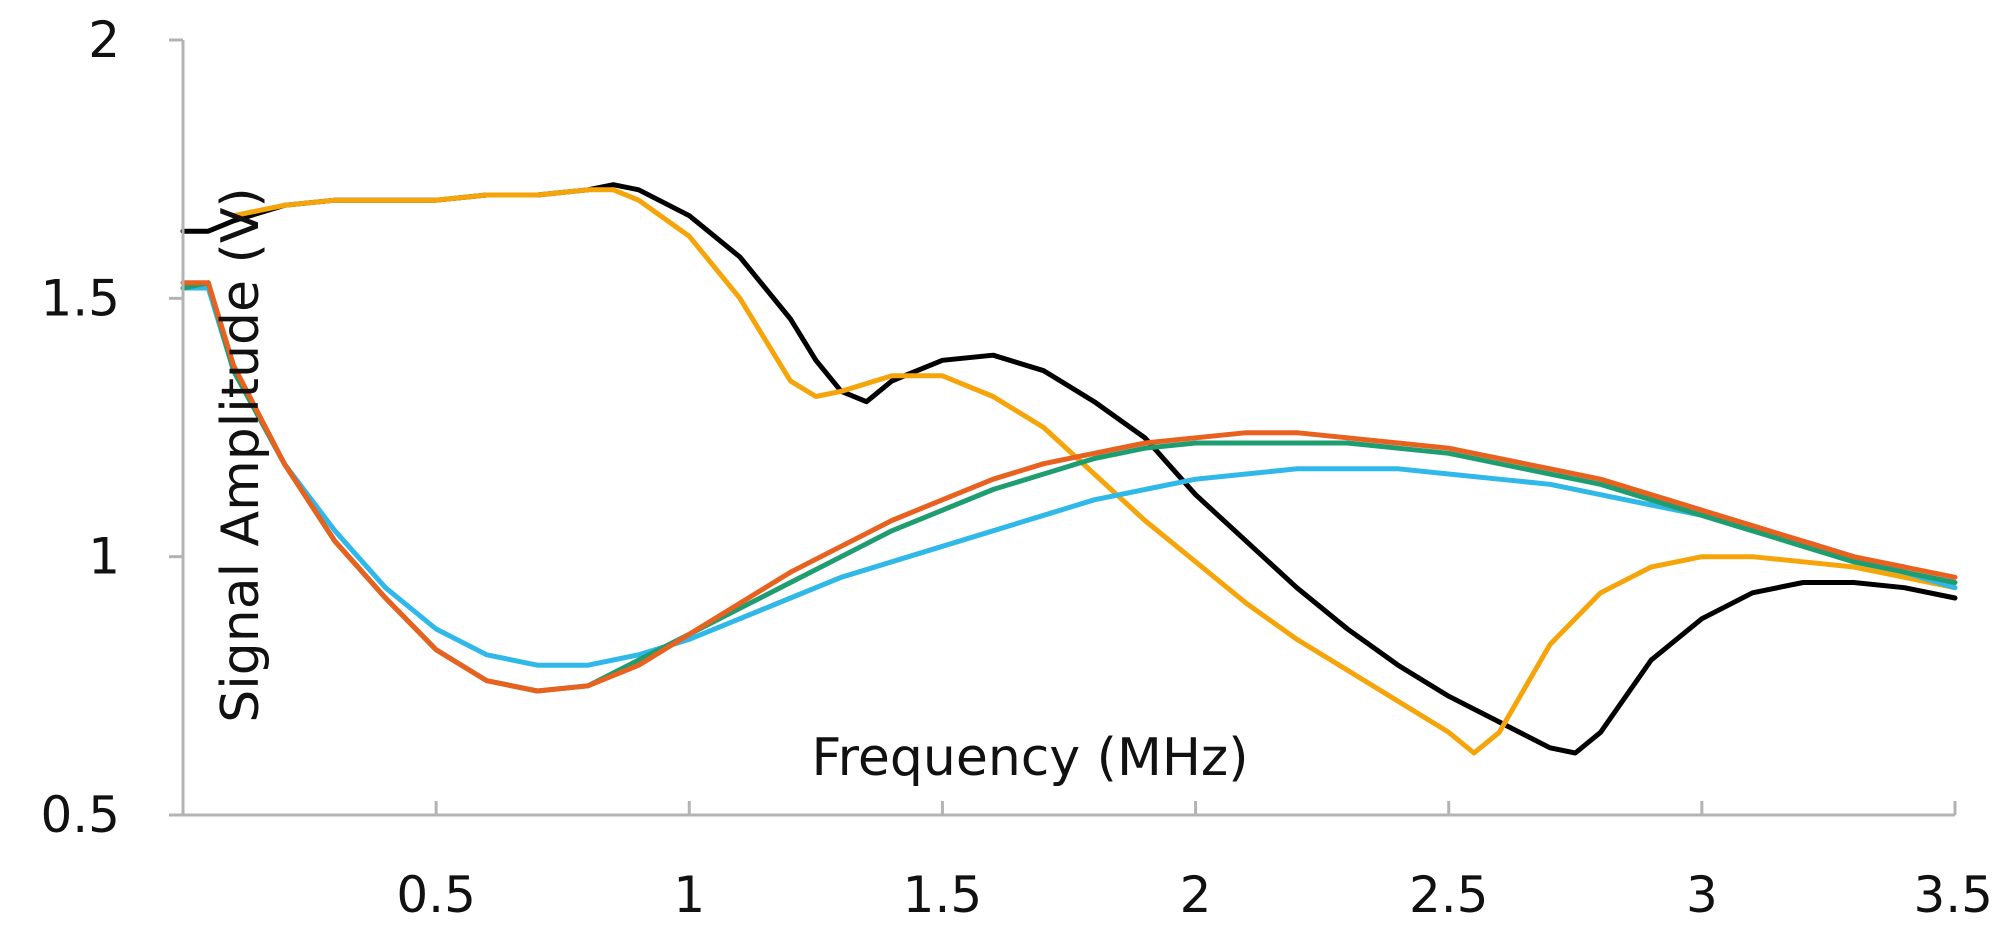  What do you see at coordinates (943, 895) in the screenshot?
I see `x-tick-label: 1.5` at bounding box center [943, 895].